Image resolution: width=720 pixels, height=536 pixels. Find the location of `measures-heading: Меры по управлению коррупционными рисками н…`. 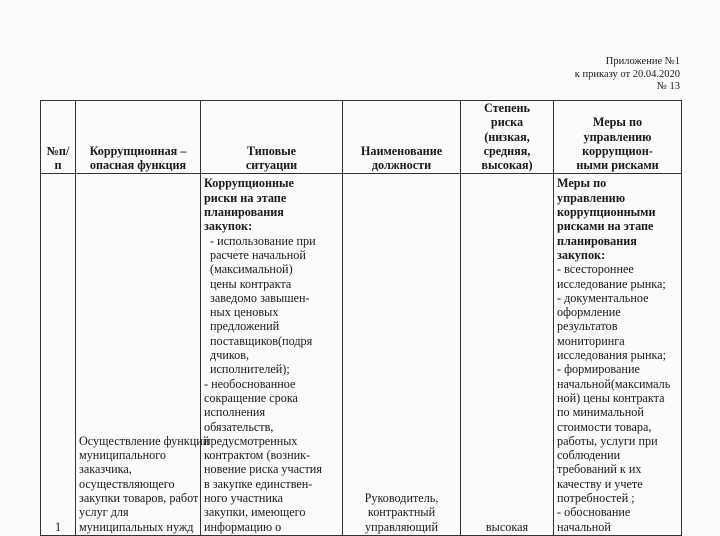

measures-heading: Меры по управлению коррупционными рисками н… is located at coordinates (617, 219).